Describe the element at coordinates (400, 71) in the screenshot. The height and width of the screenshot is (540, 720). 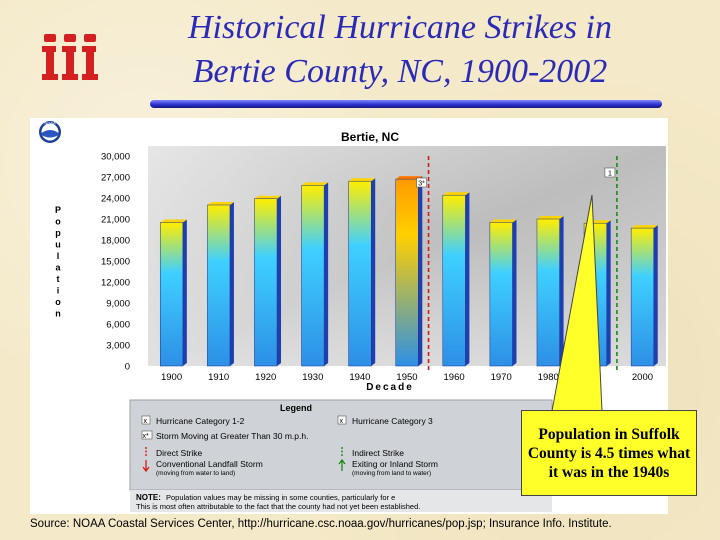
I see `title-line-2: Bertie County, NC, 1900-2002` at that location.